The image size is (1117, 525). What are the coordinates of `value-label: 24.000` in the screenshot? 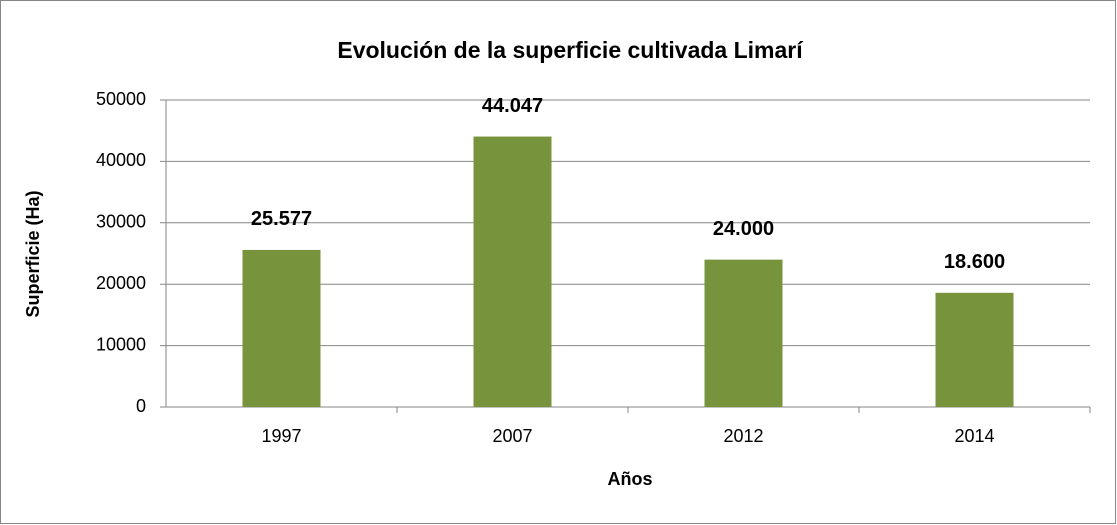 It's located at (743, 229).